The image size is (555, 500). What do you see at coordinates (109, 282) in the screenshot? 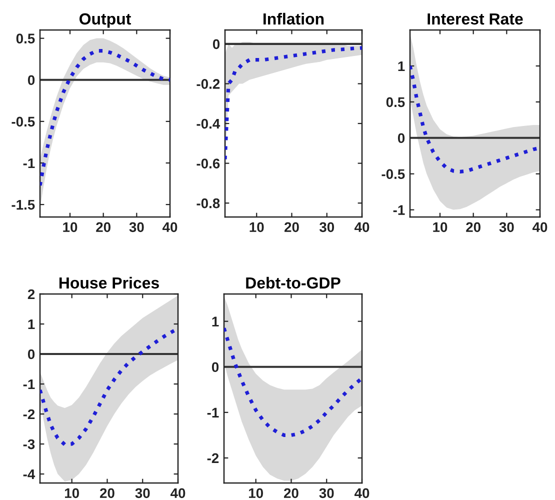
I see `chart-title: House Prices` at bounding box center [109, 282].